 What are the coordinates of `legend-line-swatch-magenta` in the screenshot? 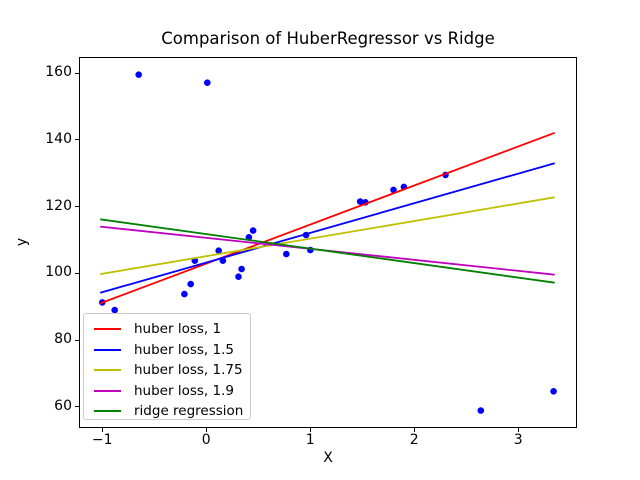 It's located at (107, 390).